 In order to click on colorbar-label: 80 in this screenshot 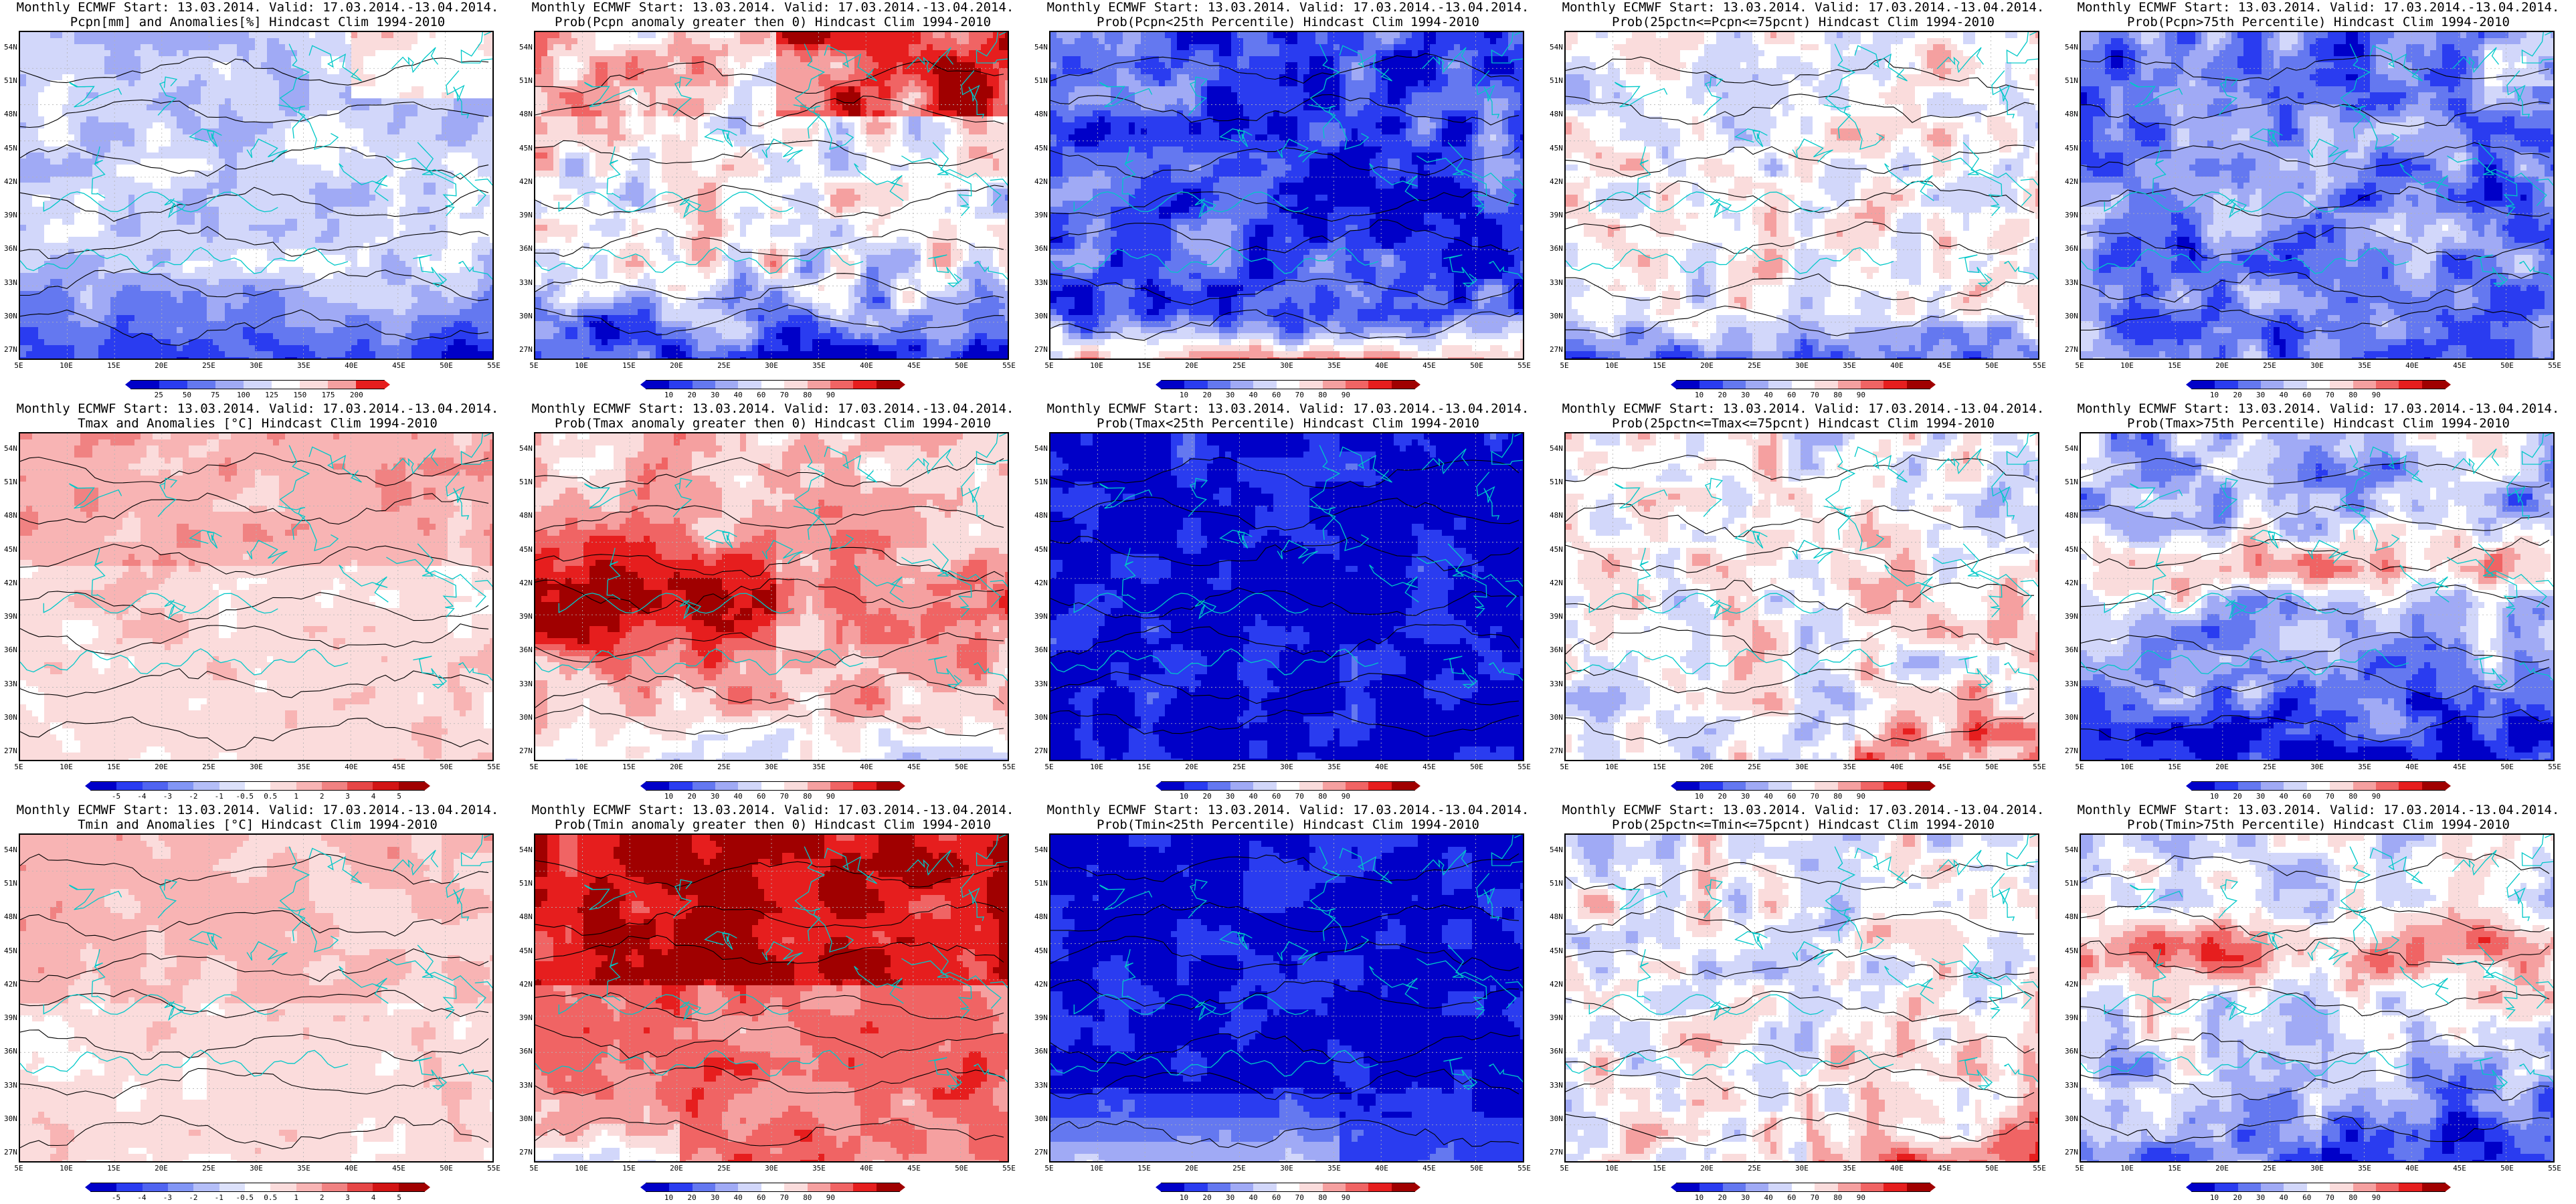, I will do `click(1322, 395)`.